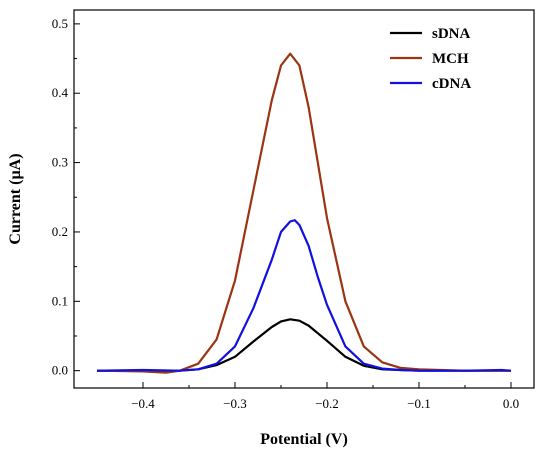 The height and width of the screenshot is (453, 550). Describe the element at coordinates (60, 370) in the screenshot. I see `y-tick-label: 0.0` at that location.